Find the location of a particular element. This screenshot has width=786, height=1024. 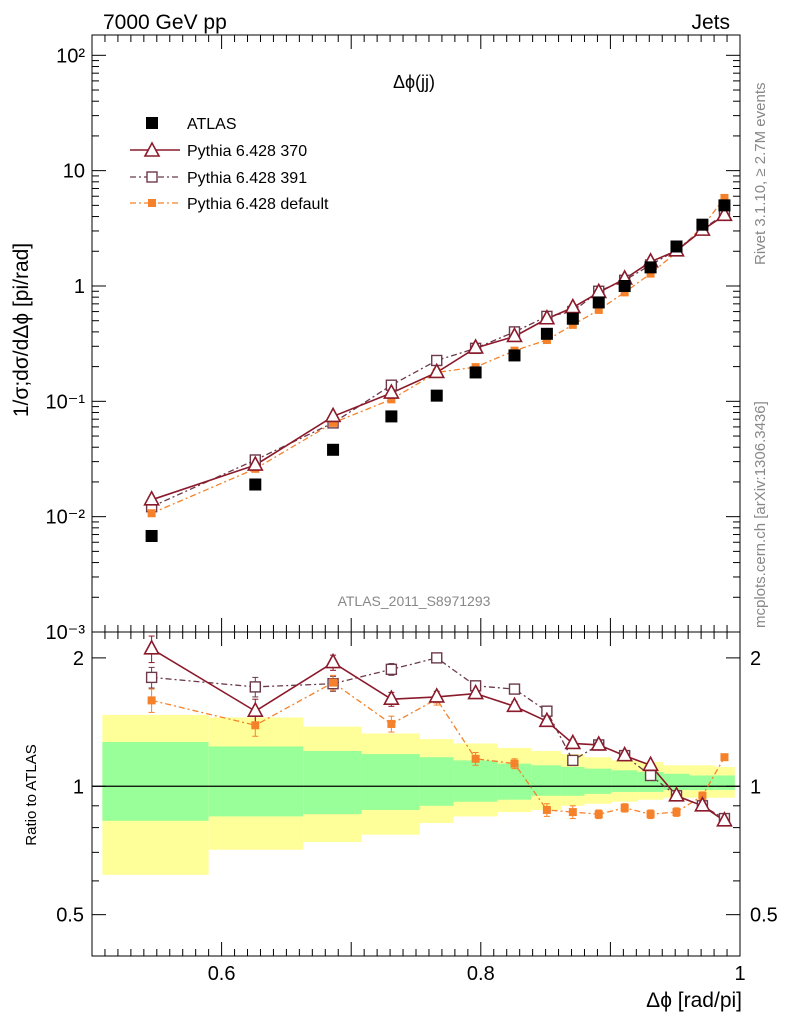

main-y-tick-label: 1 is located at coordinates (79, 287).